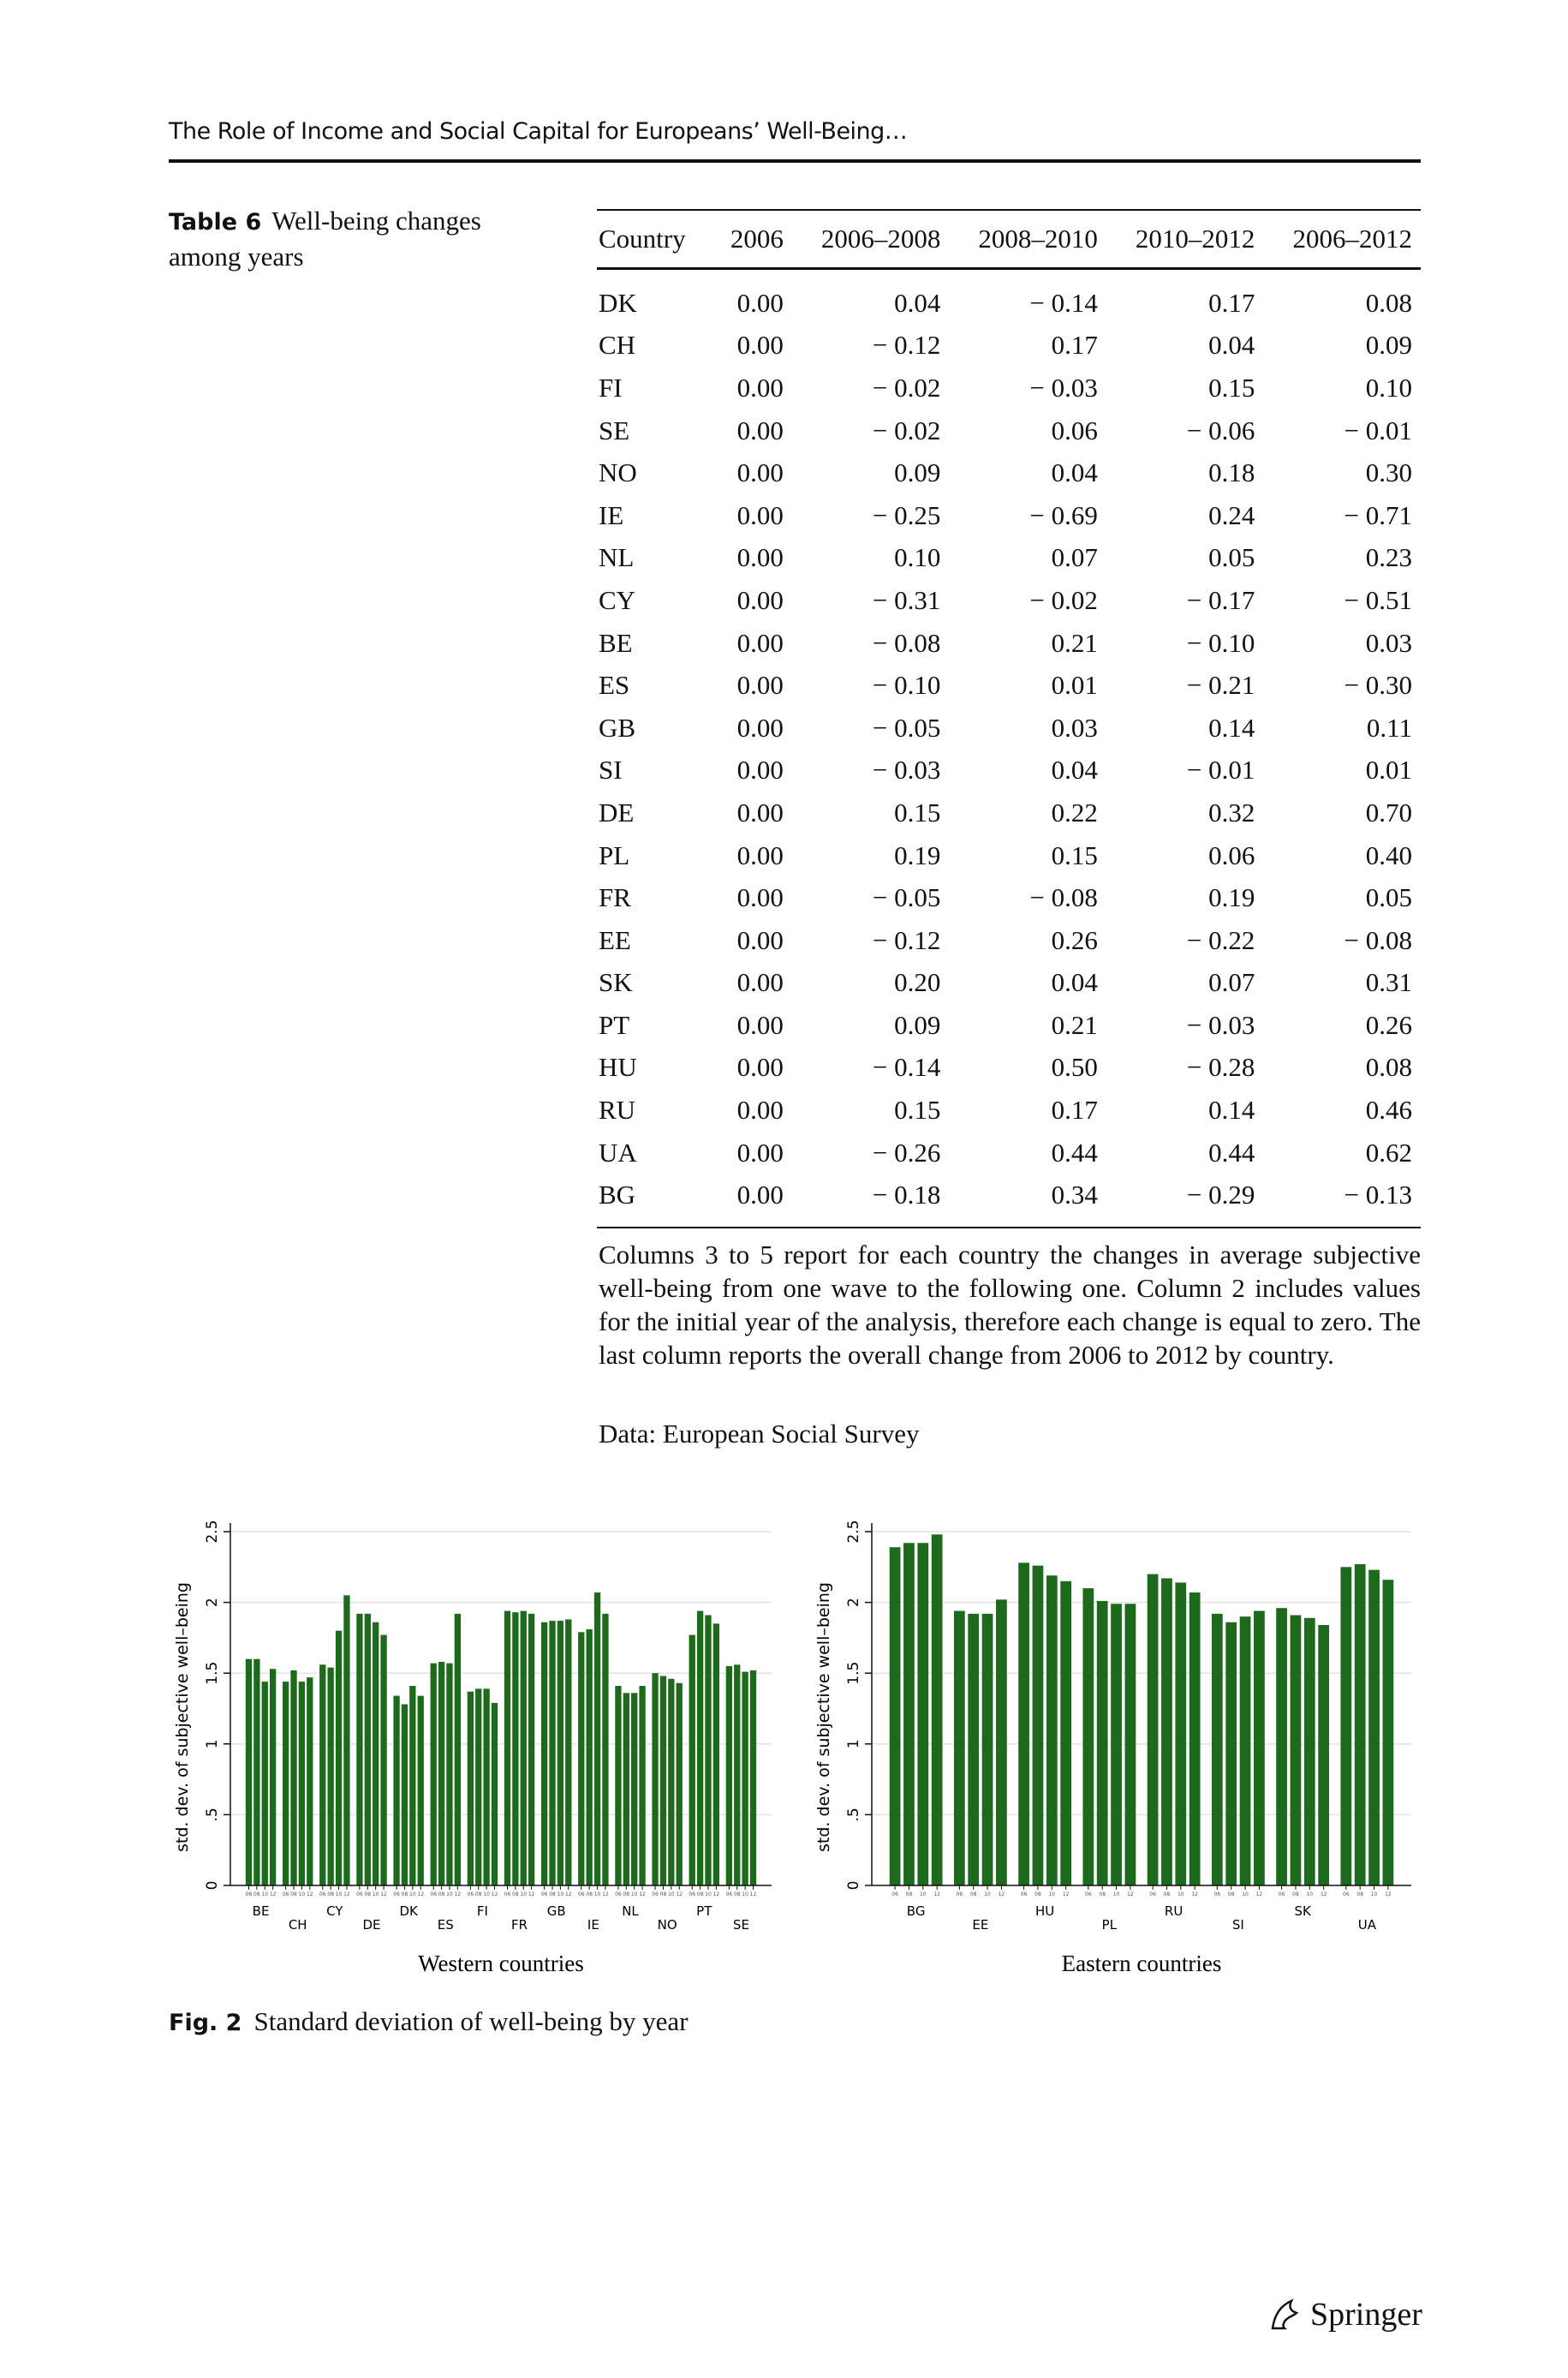  Describe the element at coordinates (614, 854) in the screenshot. I see `table-cell: PL` at that location.